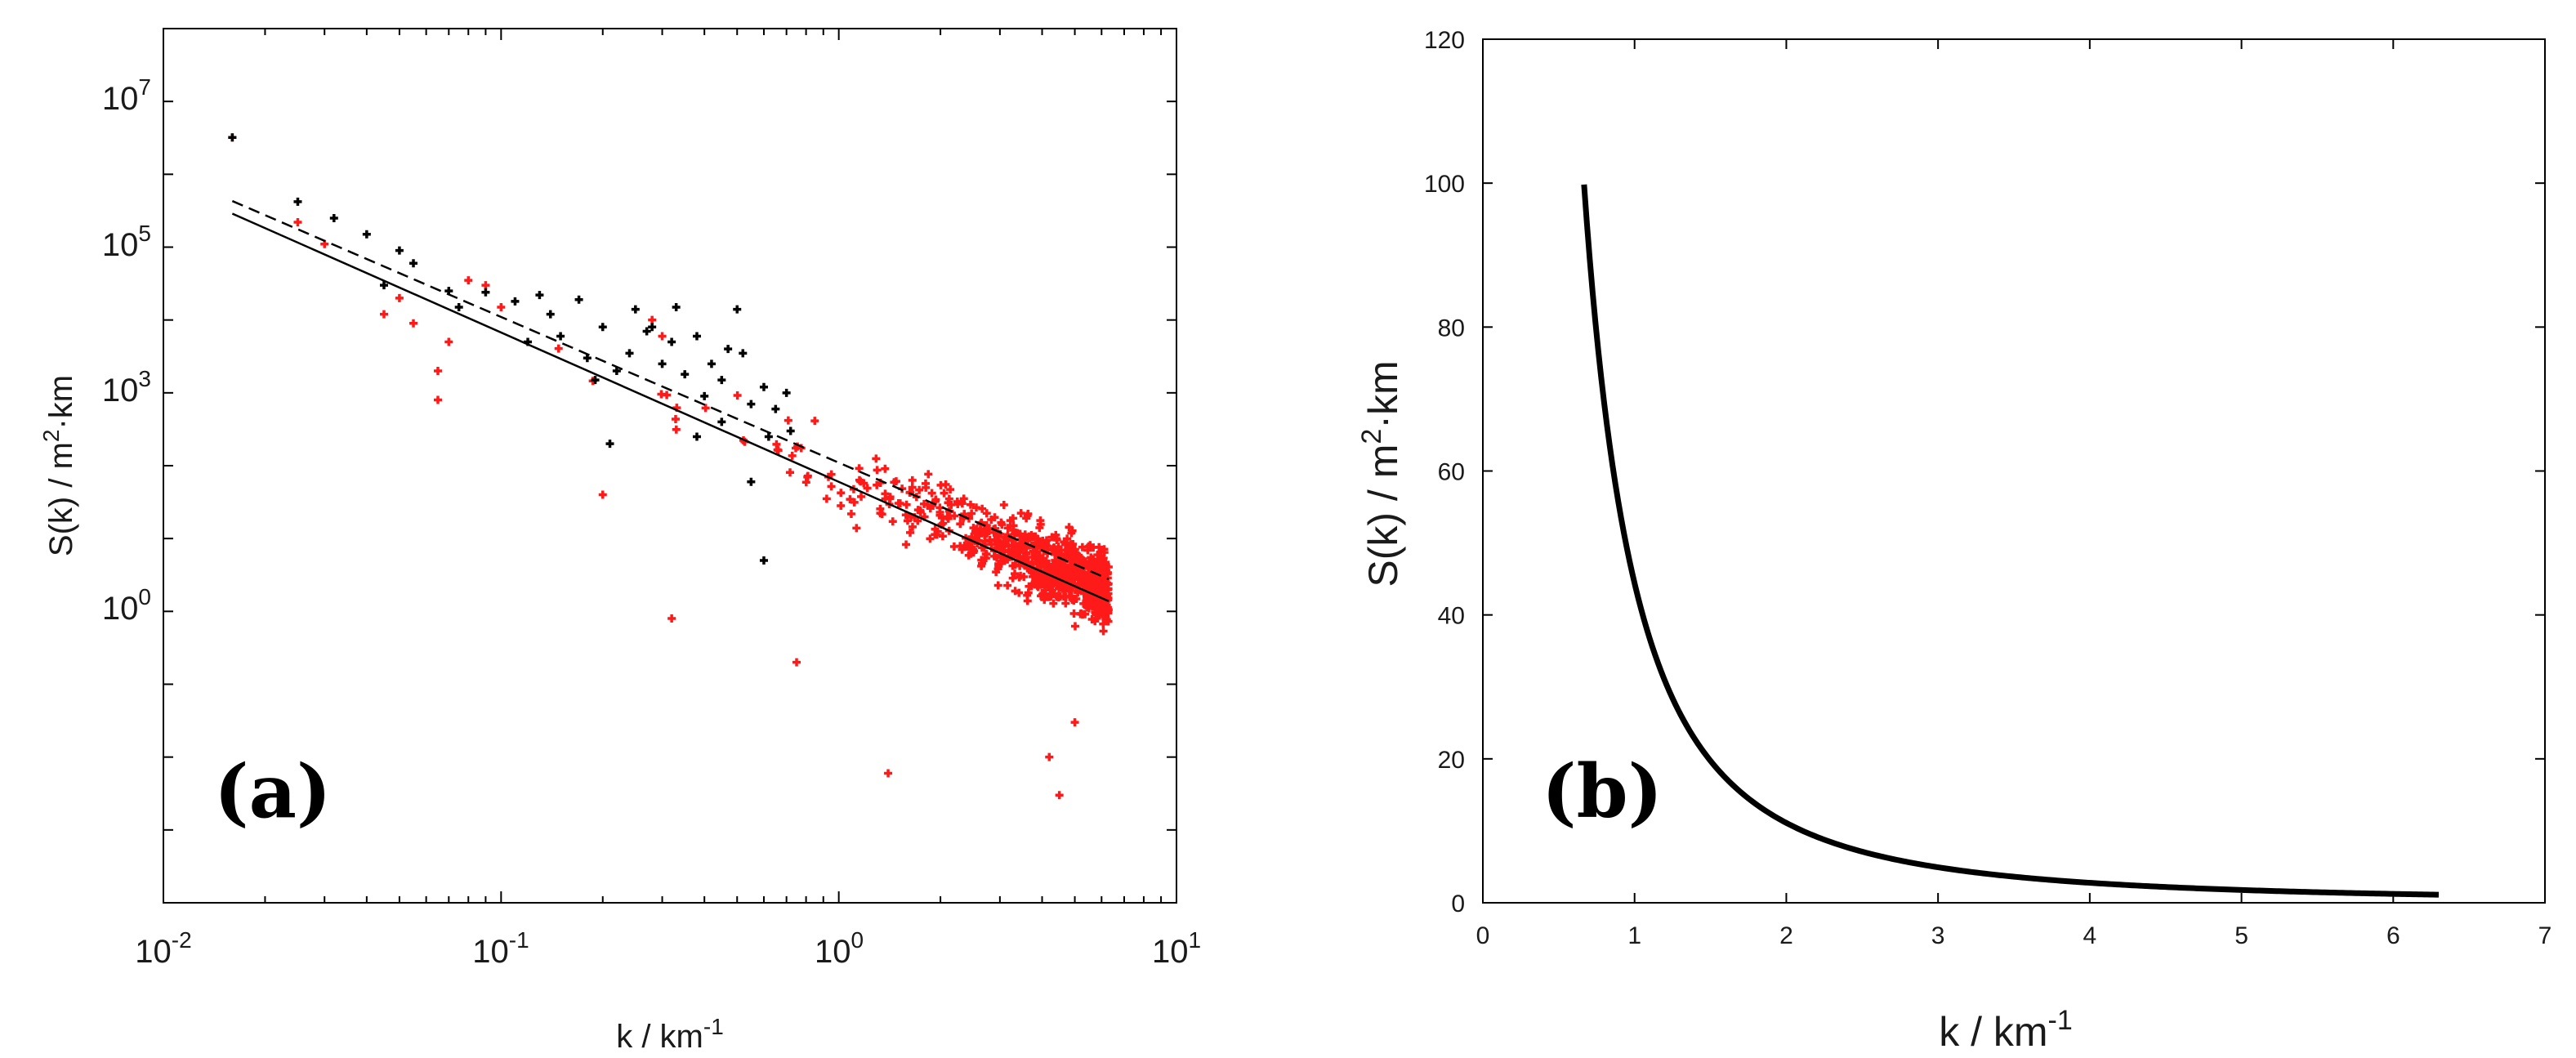 The height and width of the screenshot is (1058, 2576). What do you see at coordinates (1483, 935) in the screenshot?
I see `panel-b-xtick-label: 0` at bounding box center [1483, 935].